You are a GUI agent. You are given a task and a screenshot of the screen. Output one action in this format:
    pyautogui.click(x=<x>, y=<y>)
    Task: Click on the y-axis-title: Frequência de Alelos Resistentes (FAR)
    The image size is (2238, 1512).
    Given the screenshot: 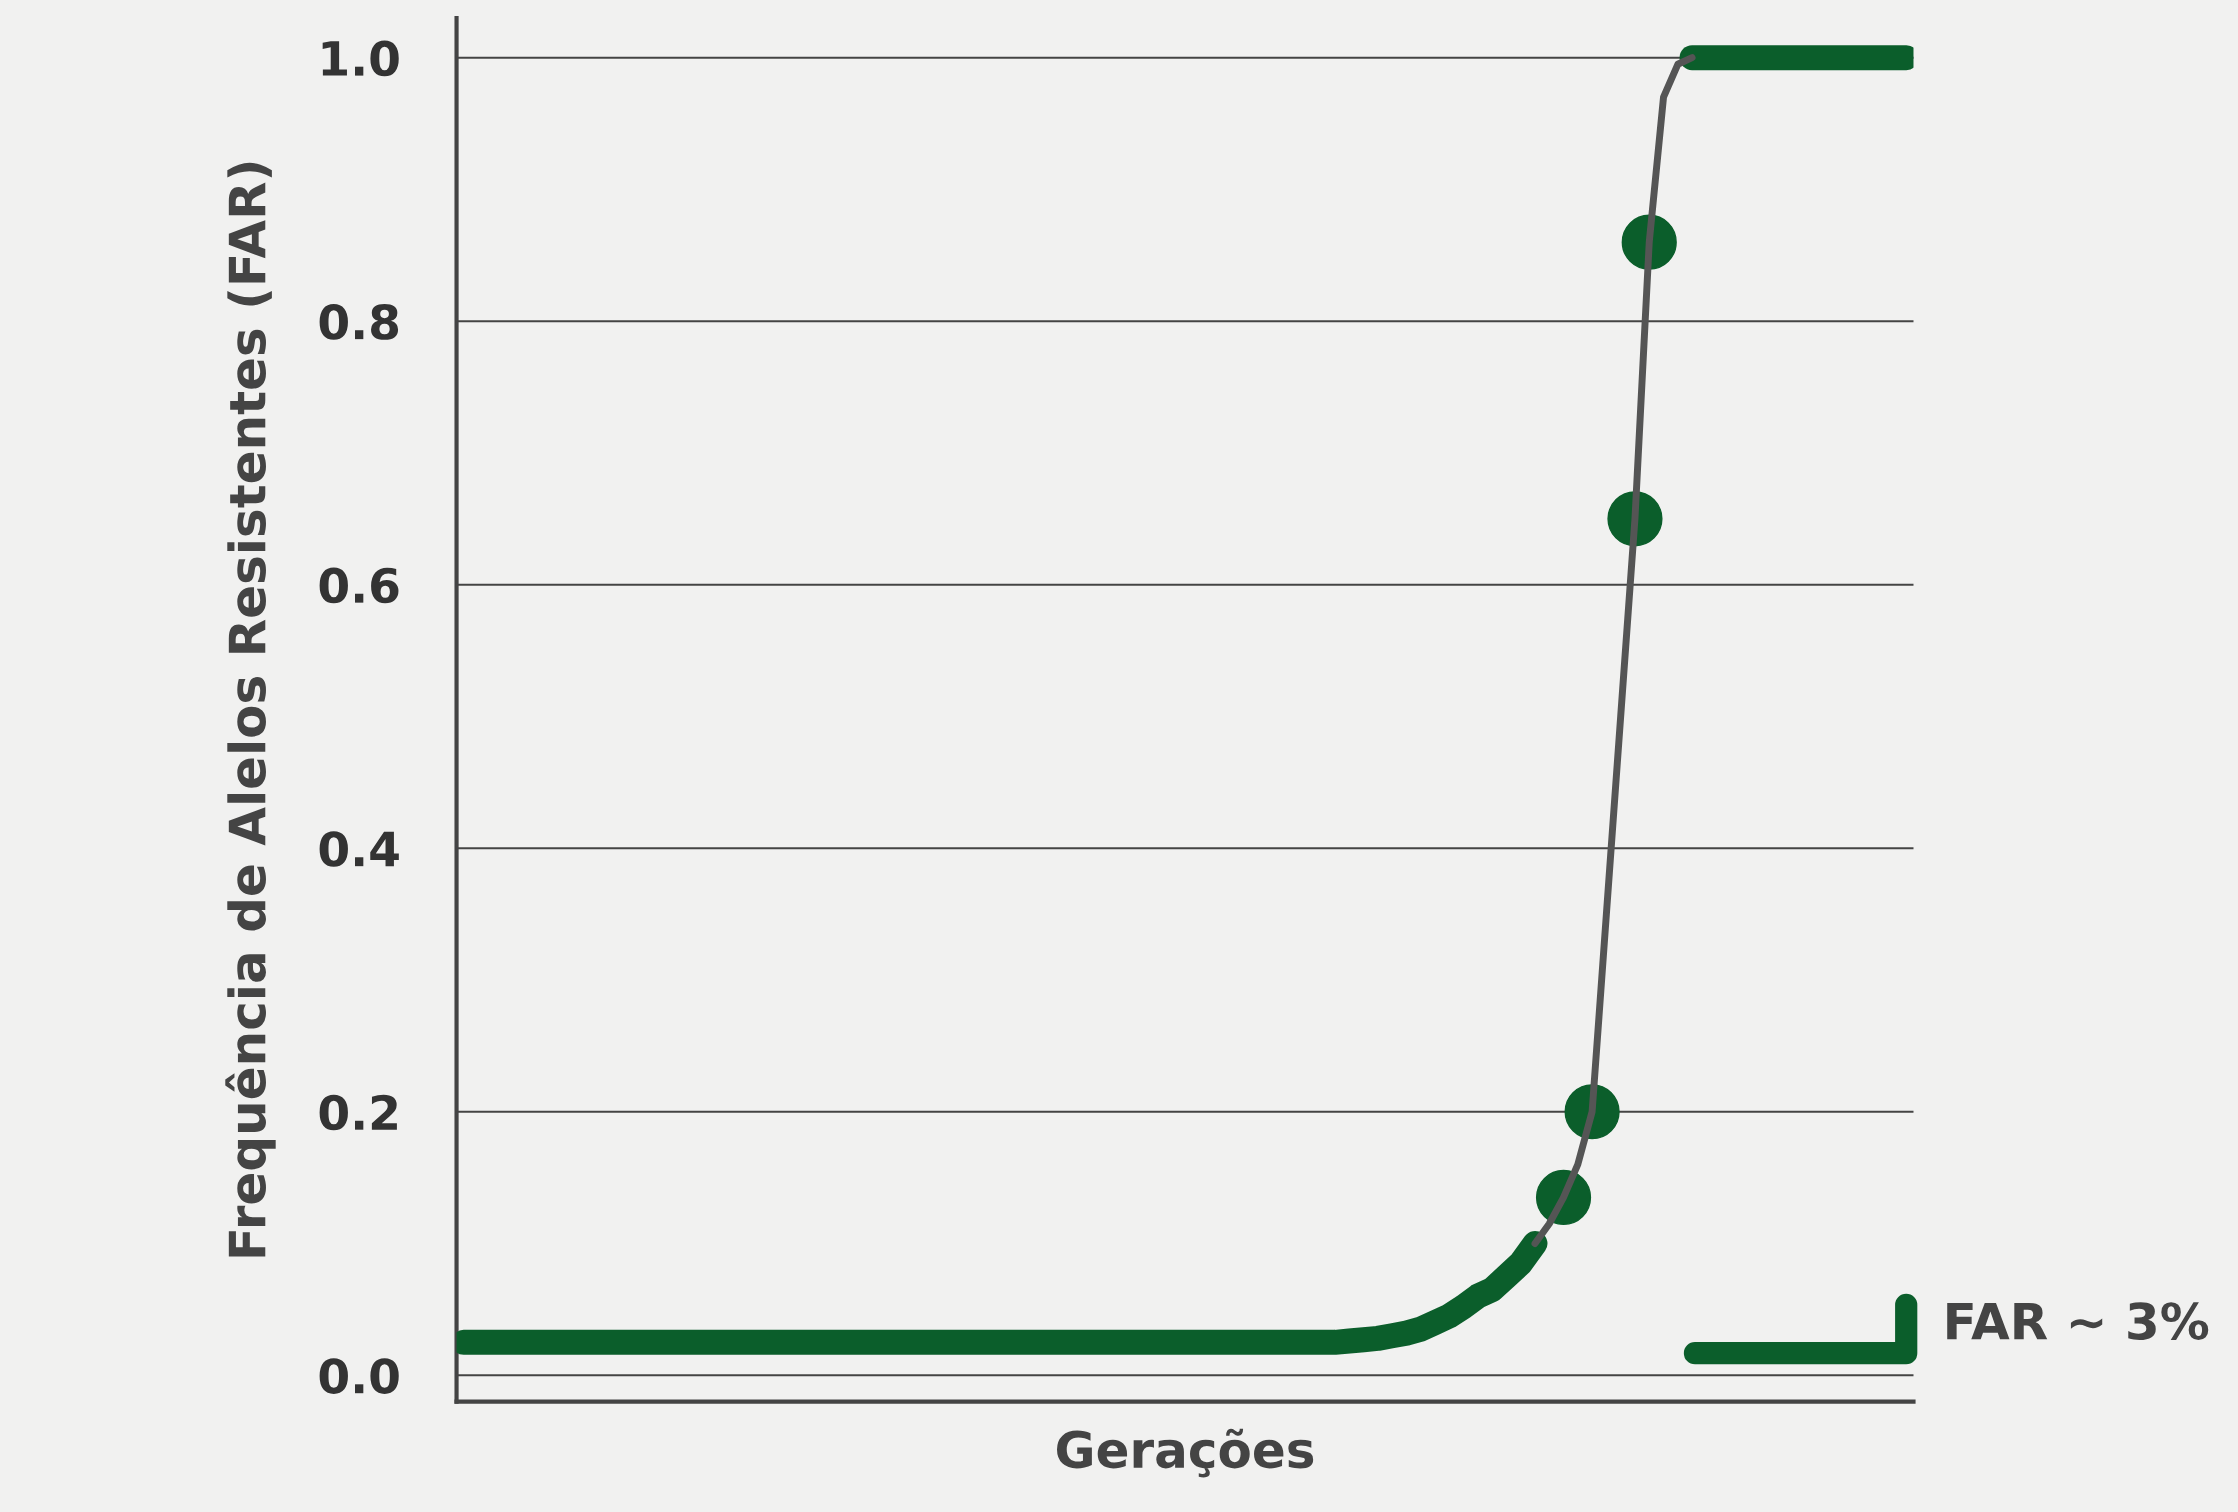 What is the action you would take?
    pyautogui.click(x=250, y=709)
    